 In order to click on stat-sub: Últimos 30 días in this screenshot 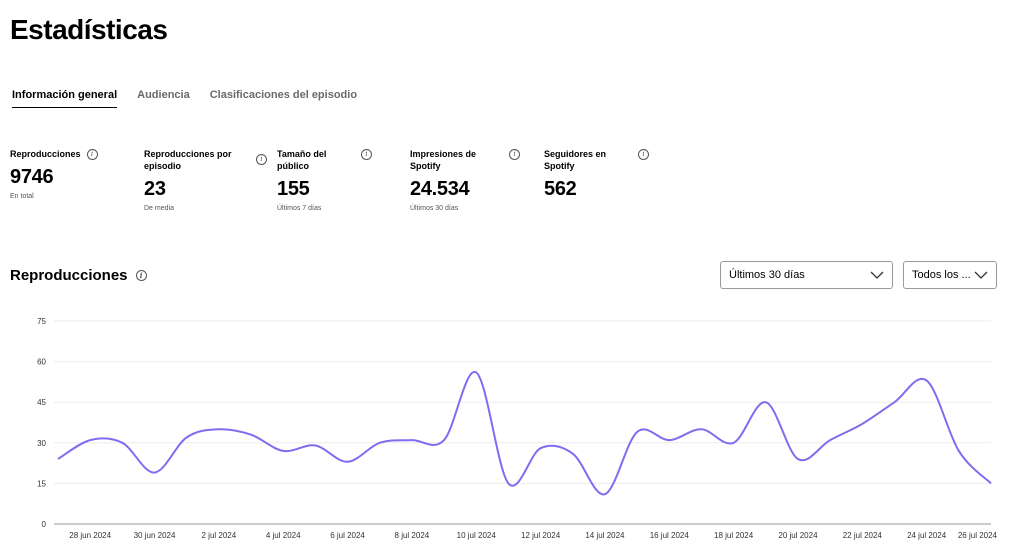, I will do `click(434, 208)`.